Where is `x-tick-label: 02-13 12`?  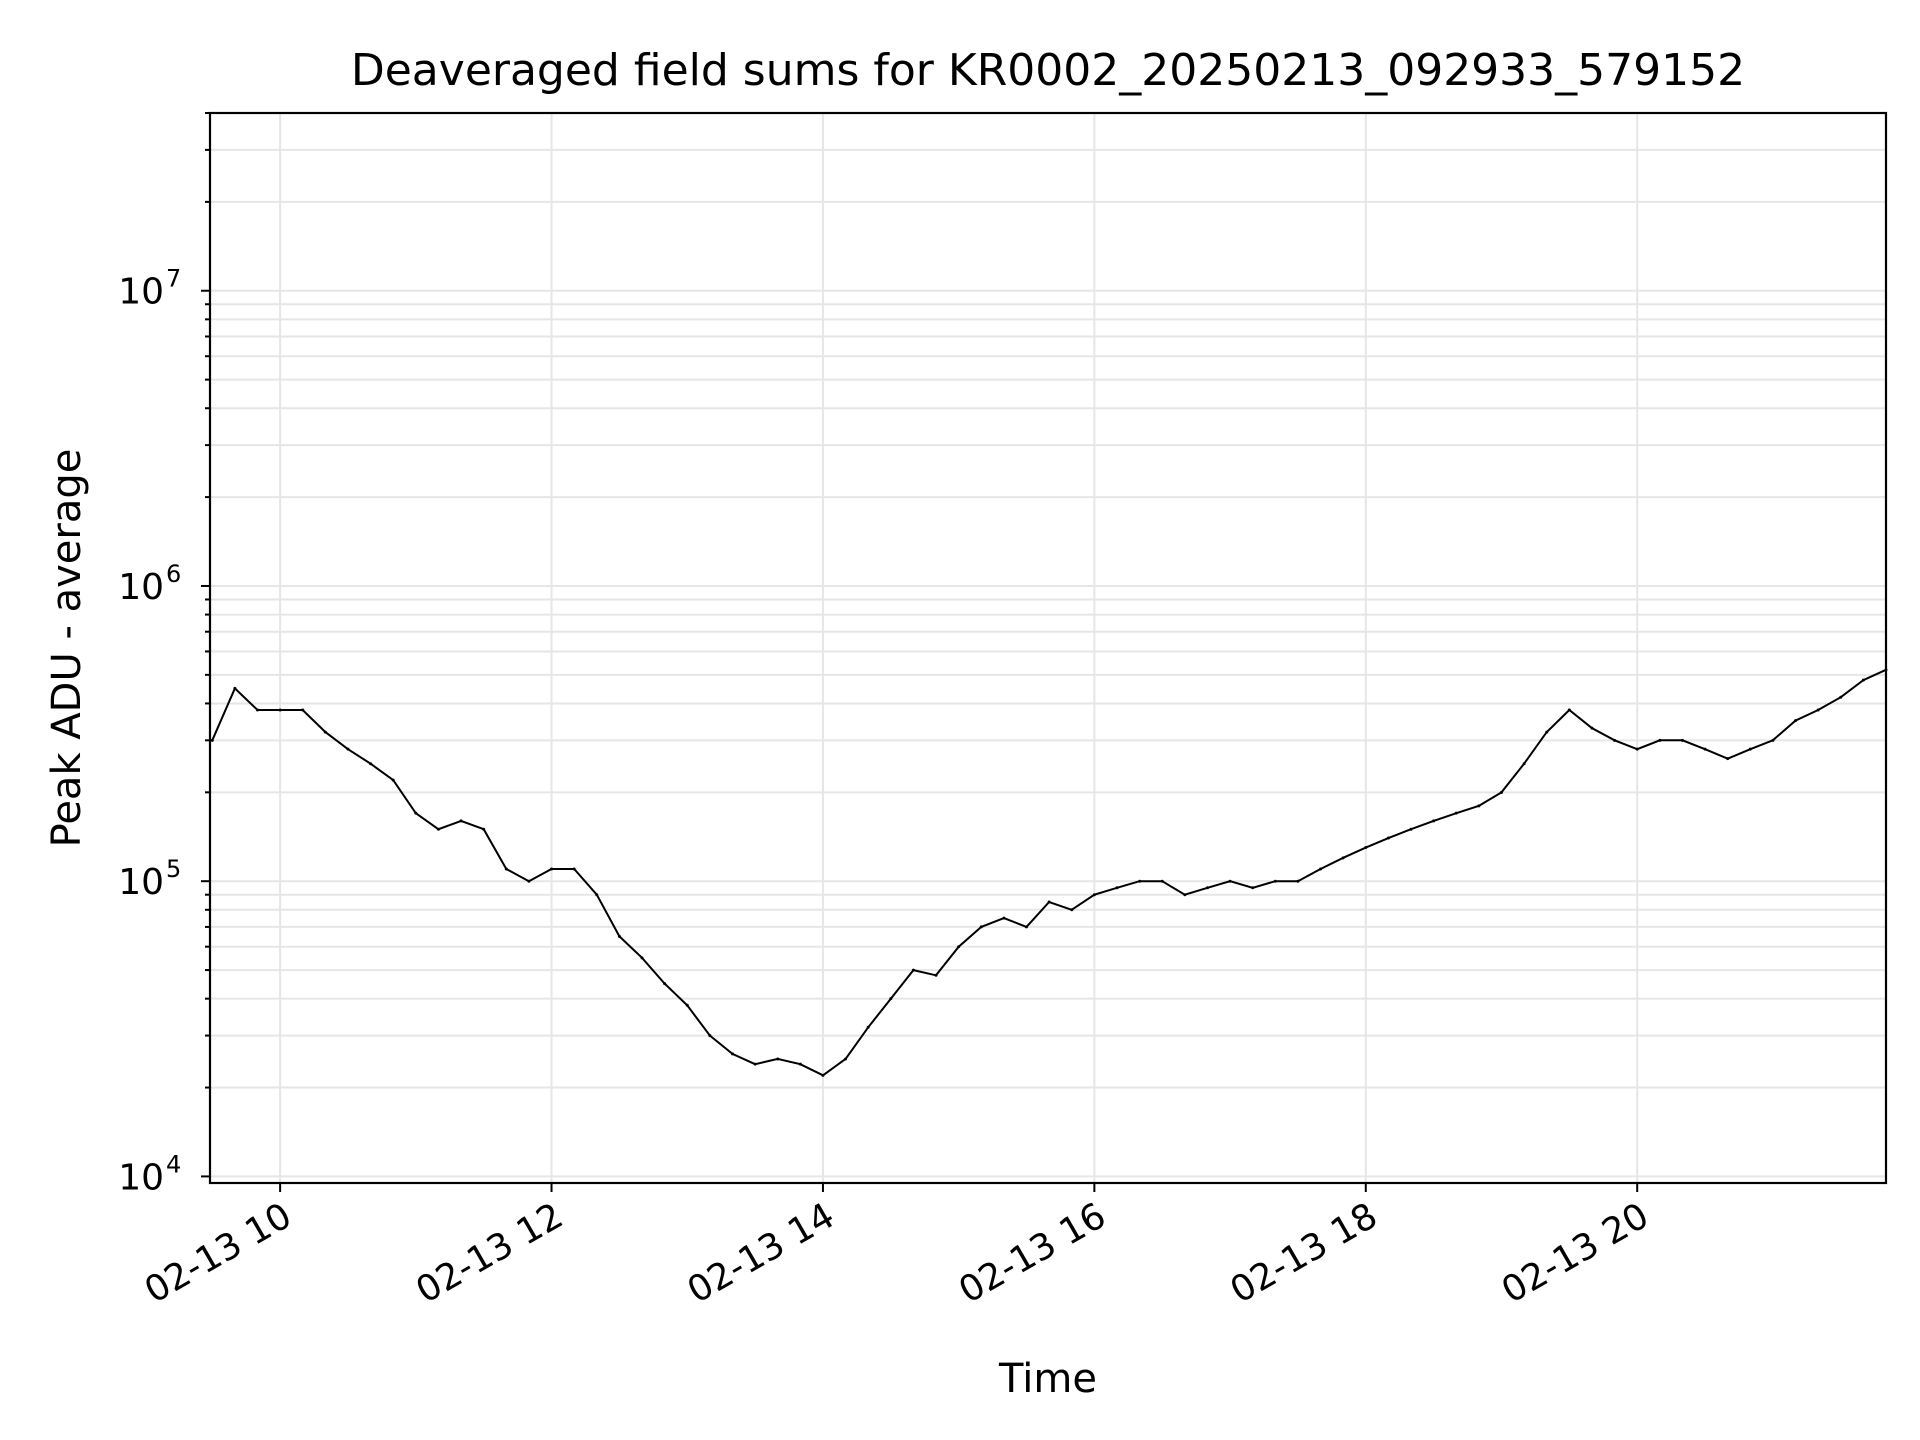
x-tick-label: 02-13 12 is located at coordinates (489, 1253).